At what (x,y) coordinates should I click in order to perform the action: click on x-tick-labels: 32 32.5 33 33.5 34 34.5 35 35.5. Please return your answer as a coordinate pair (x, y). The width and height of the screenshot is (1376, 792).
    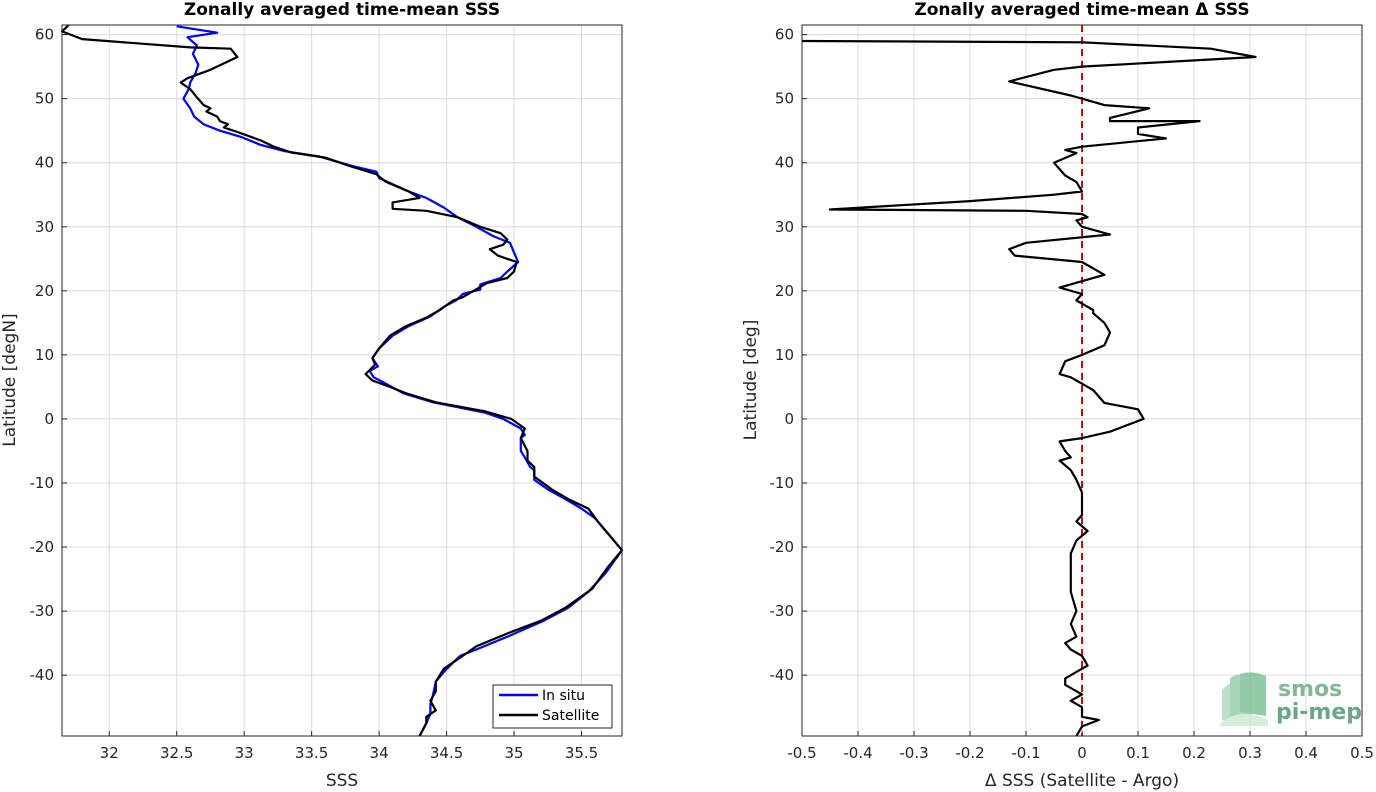
    Looking at the image, I should click on (349, 753).